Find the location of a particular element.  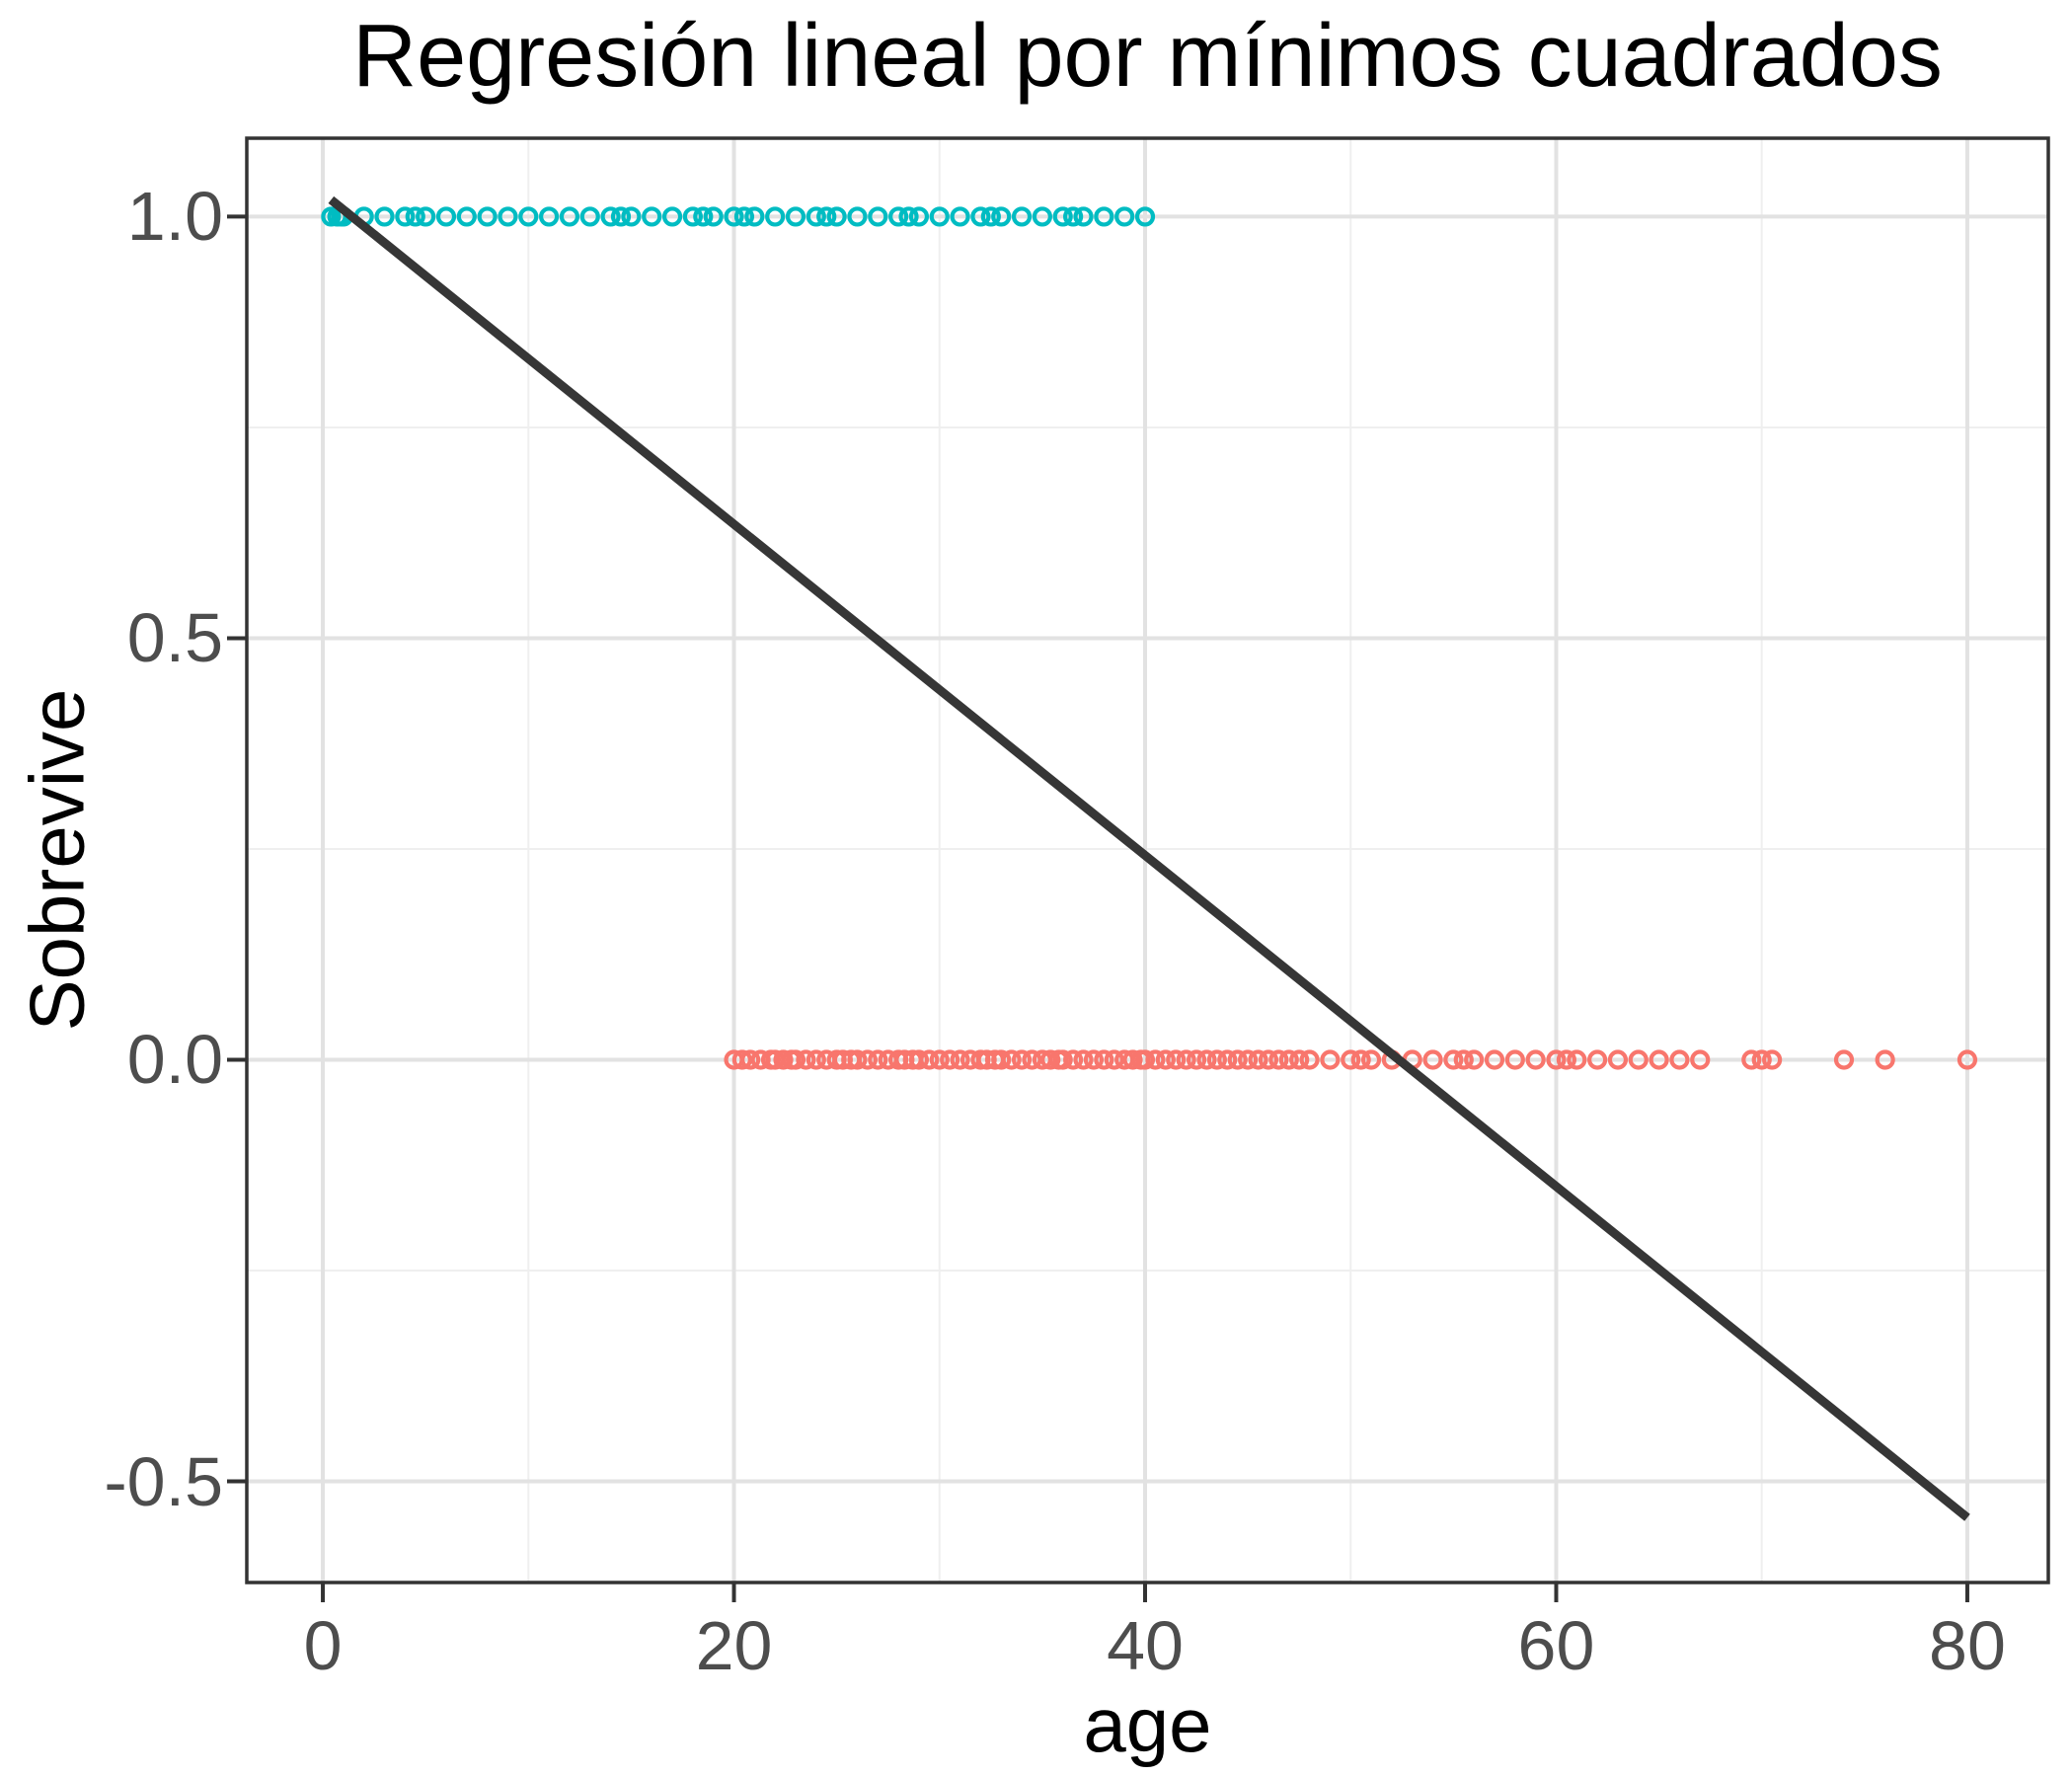

y-tick-label: 0.5 is located at coordinates (174, 638).